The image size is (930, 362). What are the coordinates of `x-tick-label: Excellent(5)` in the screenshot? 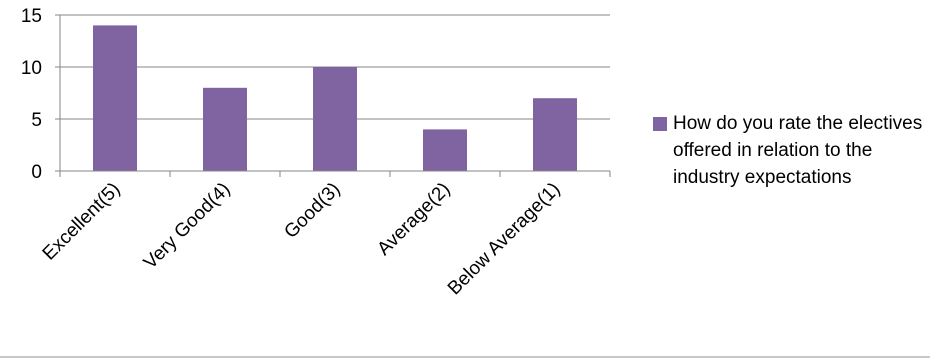 It's located at (82, 222).